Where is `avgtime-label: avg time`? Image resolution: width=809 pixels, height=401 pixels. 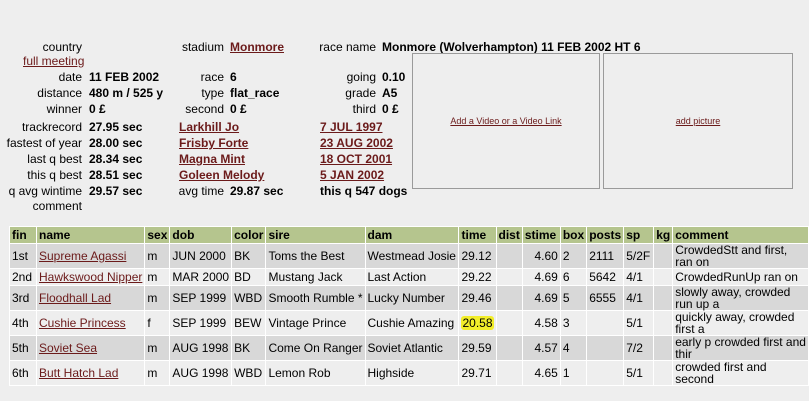
avgtime-label: avg time is located at coordinates (201, 191).